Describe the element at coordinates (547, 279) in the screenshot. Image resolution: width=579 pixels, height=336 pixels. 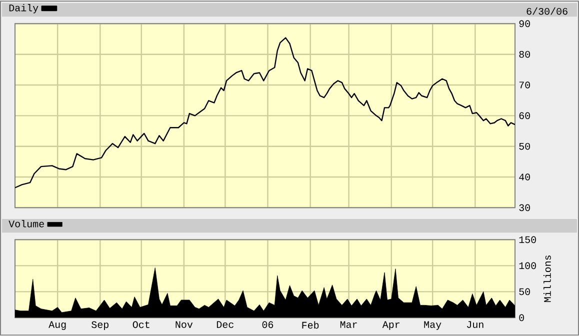
I see `y-axis-title: Millions` at that location.